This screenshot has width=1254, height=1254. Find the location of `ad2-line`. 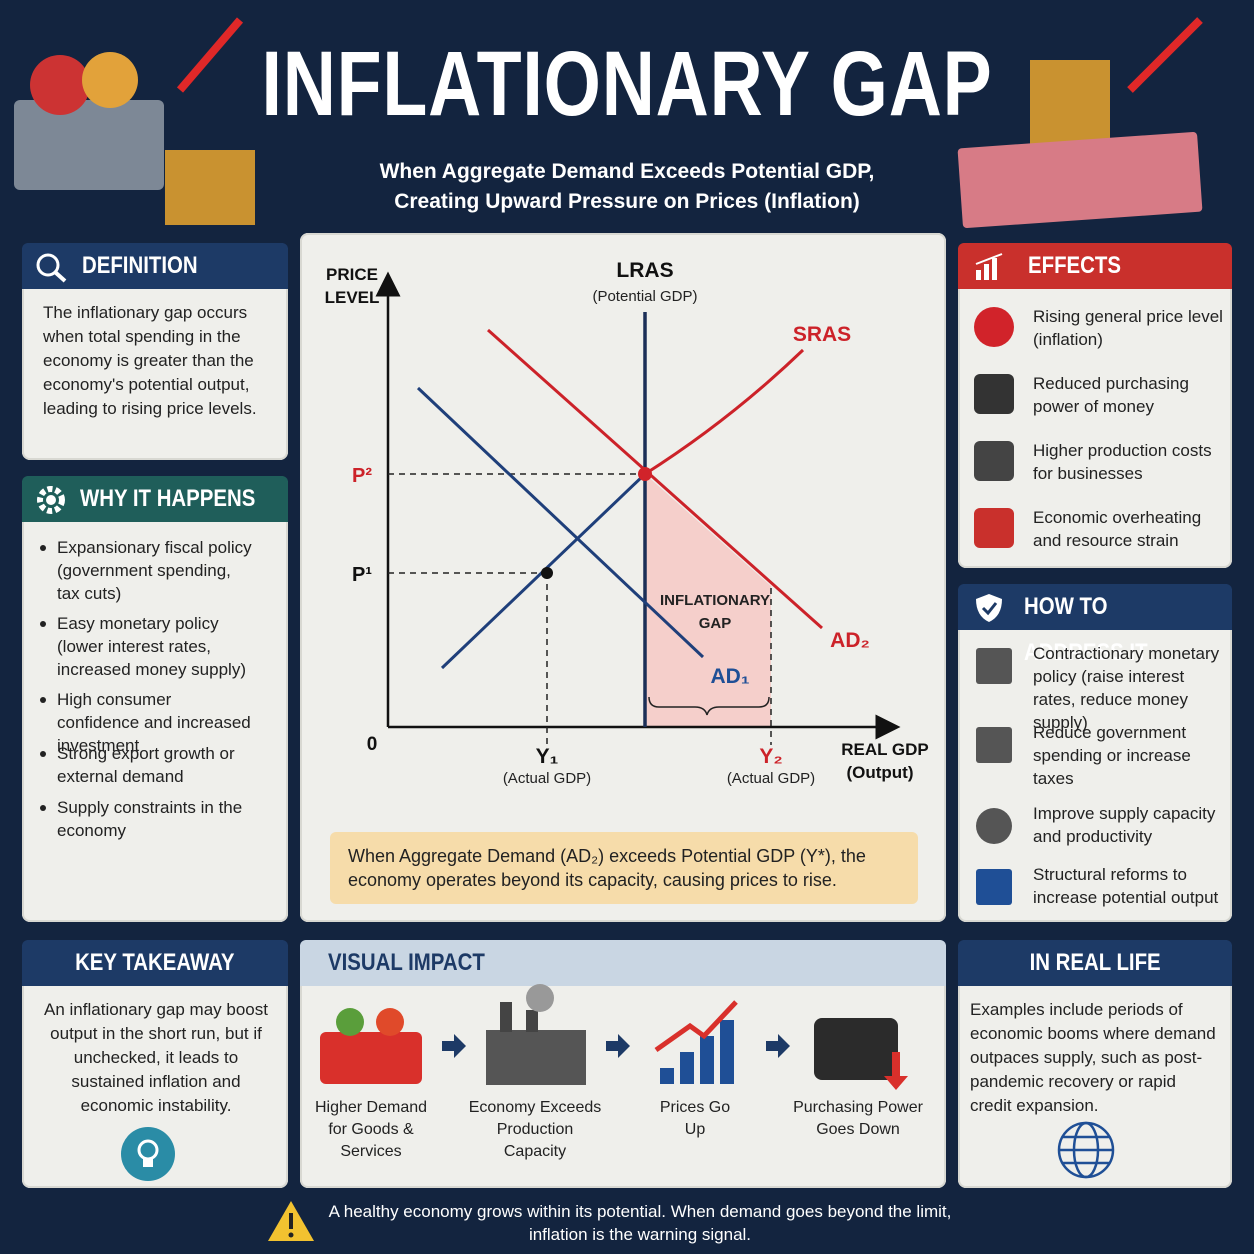

ad2-line is located at coordinates (655, 479).